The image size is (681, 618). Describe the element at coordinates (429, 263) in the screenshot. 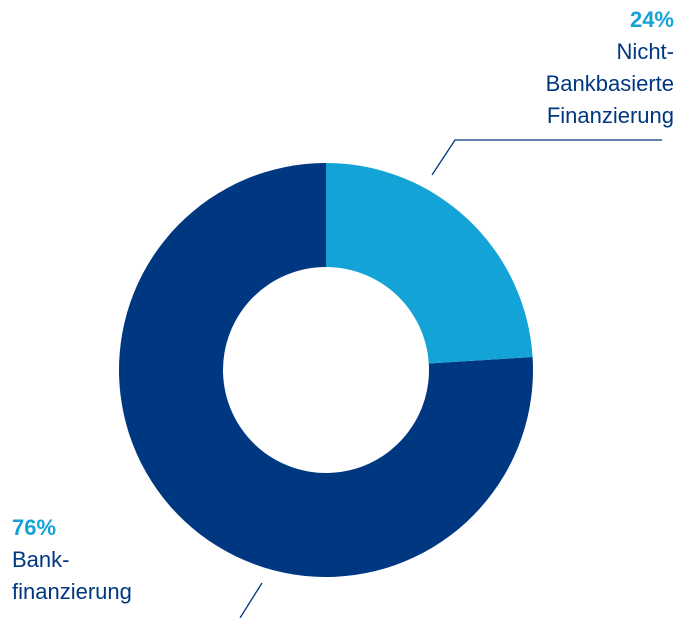

I see `donut-slice` at that location.